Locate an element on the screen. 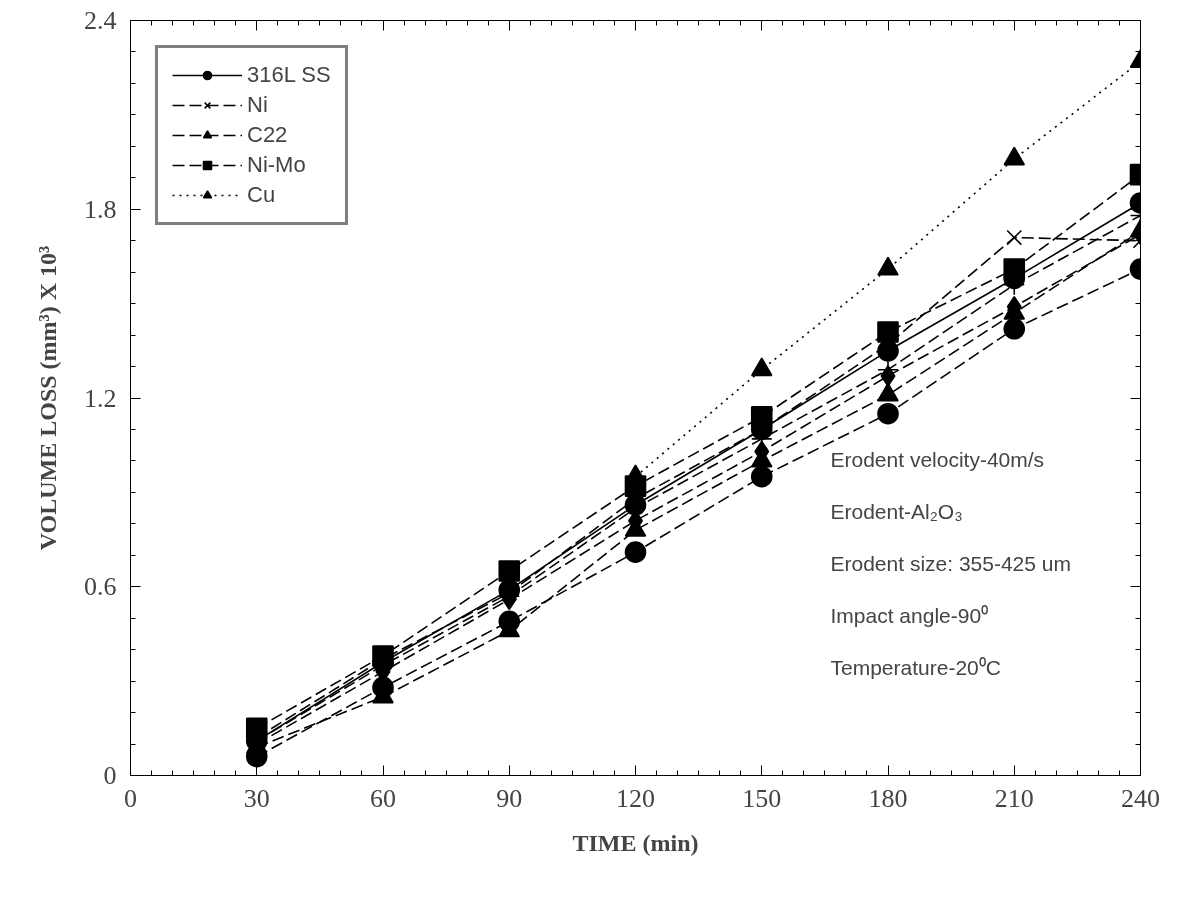  legend-label: C22 is located at coordinates (267, 135).